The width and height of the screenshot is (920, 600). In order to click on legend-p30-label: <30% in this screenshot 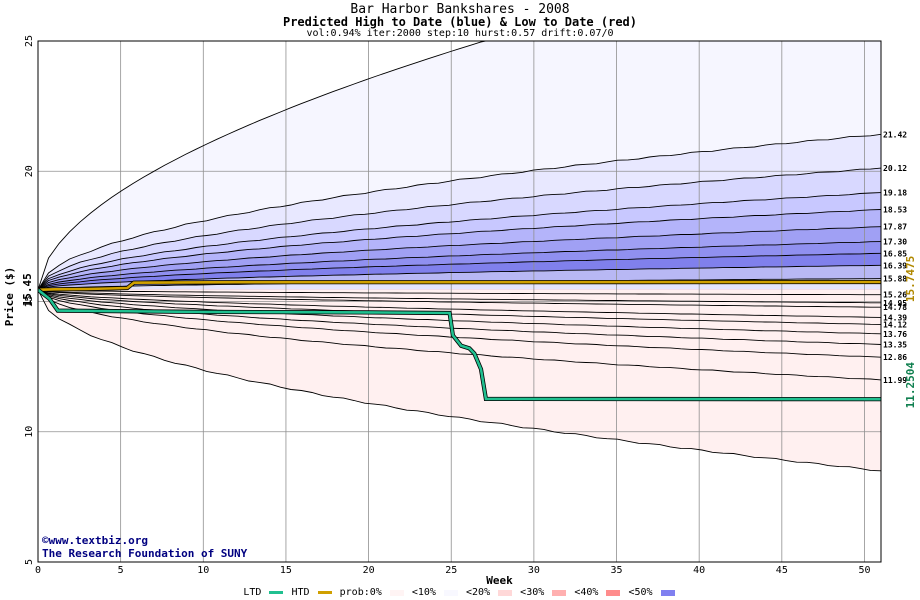, I will do `click(532, 592)`.